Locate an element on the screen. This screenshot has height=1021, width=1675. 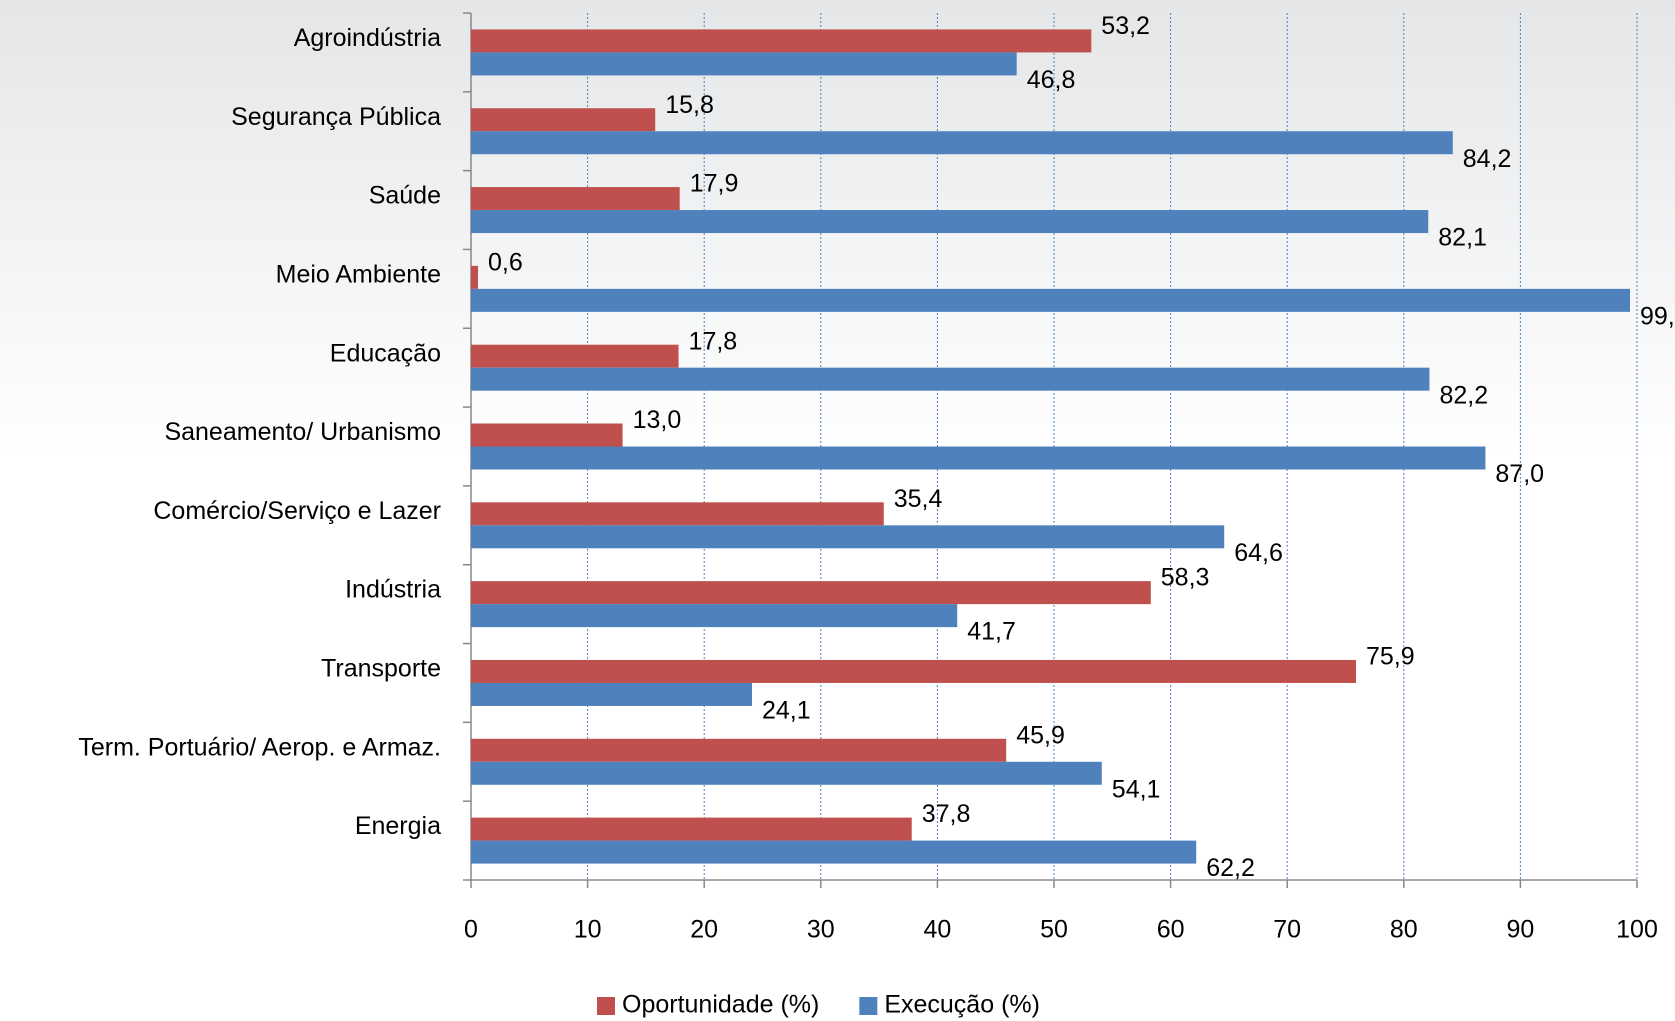
data-label: 82,1 is located at coordinates (1462, 238).